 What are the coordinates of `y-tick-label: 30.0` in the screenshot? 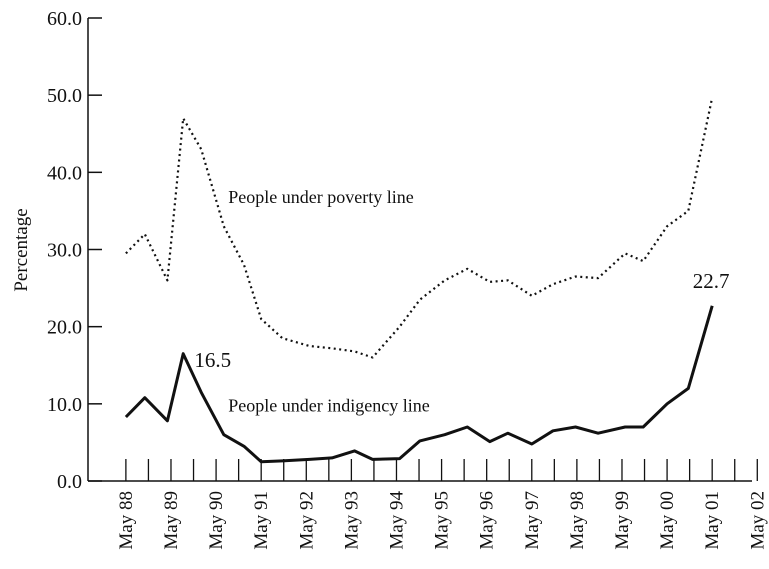 It's located at (64, 251).